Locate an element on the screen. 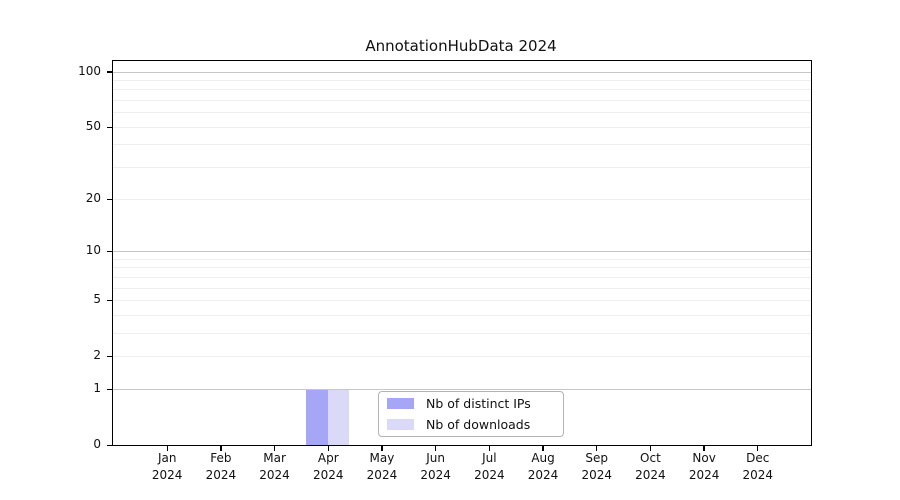 The width and height of the screenshot is (900, 500). y-tick-label: 0 is located at coordinates (97, 444).